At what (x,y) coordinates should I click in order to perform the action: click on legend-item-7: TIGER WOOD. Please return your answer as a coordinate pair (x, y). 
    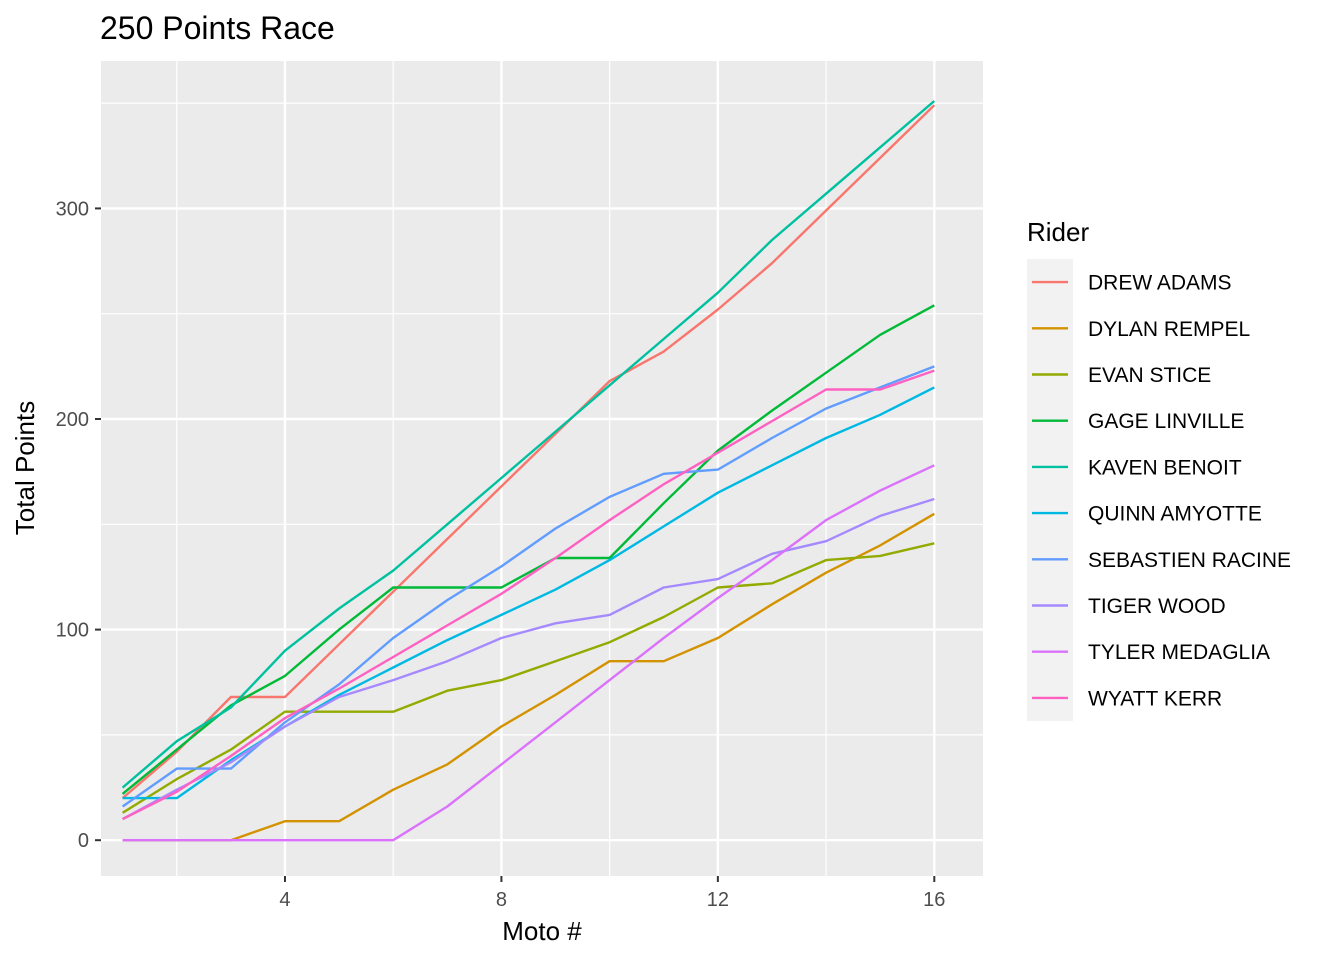
    Looking at the image, I should click on (1129, 606).